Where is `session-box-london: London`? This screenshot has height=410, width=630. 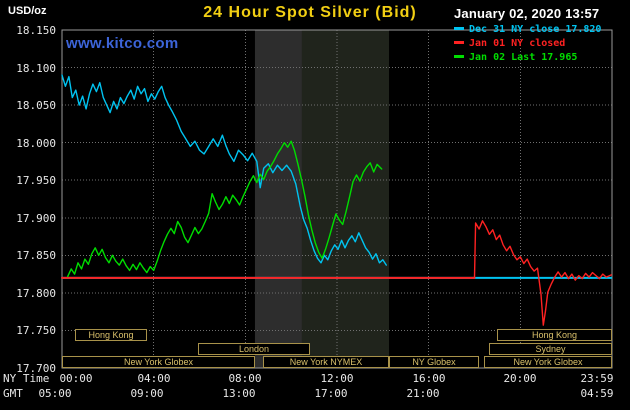 session-box-london: London is located at coordinates (254, 349).